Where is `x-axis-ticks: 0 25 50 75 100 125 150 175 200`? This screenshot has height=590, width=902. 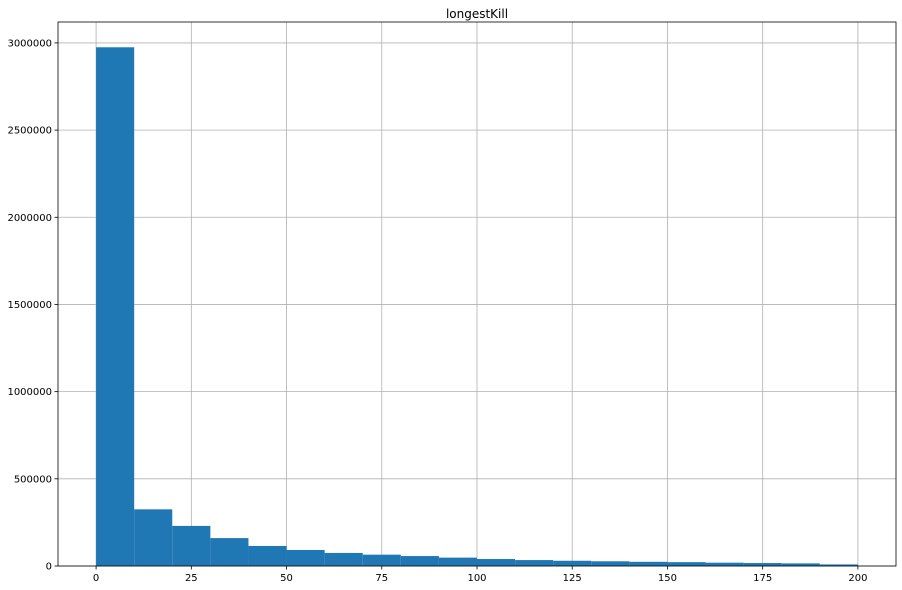 x-axis-ticks: 0 25 50 75 100 125 150 175 200 is located at coordinates (480, 575).